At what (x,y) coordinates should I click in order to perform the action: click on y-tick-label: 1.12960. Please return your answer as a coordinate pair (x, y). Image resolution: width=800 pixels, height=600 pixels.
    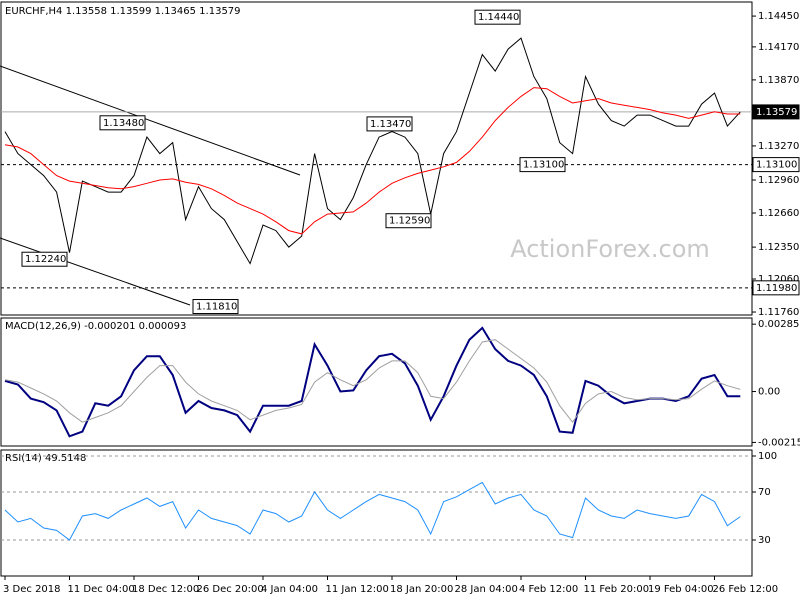
    Looking at the image, I should click on (778, 180).